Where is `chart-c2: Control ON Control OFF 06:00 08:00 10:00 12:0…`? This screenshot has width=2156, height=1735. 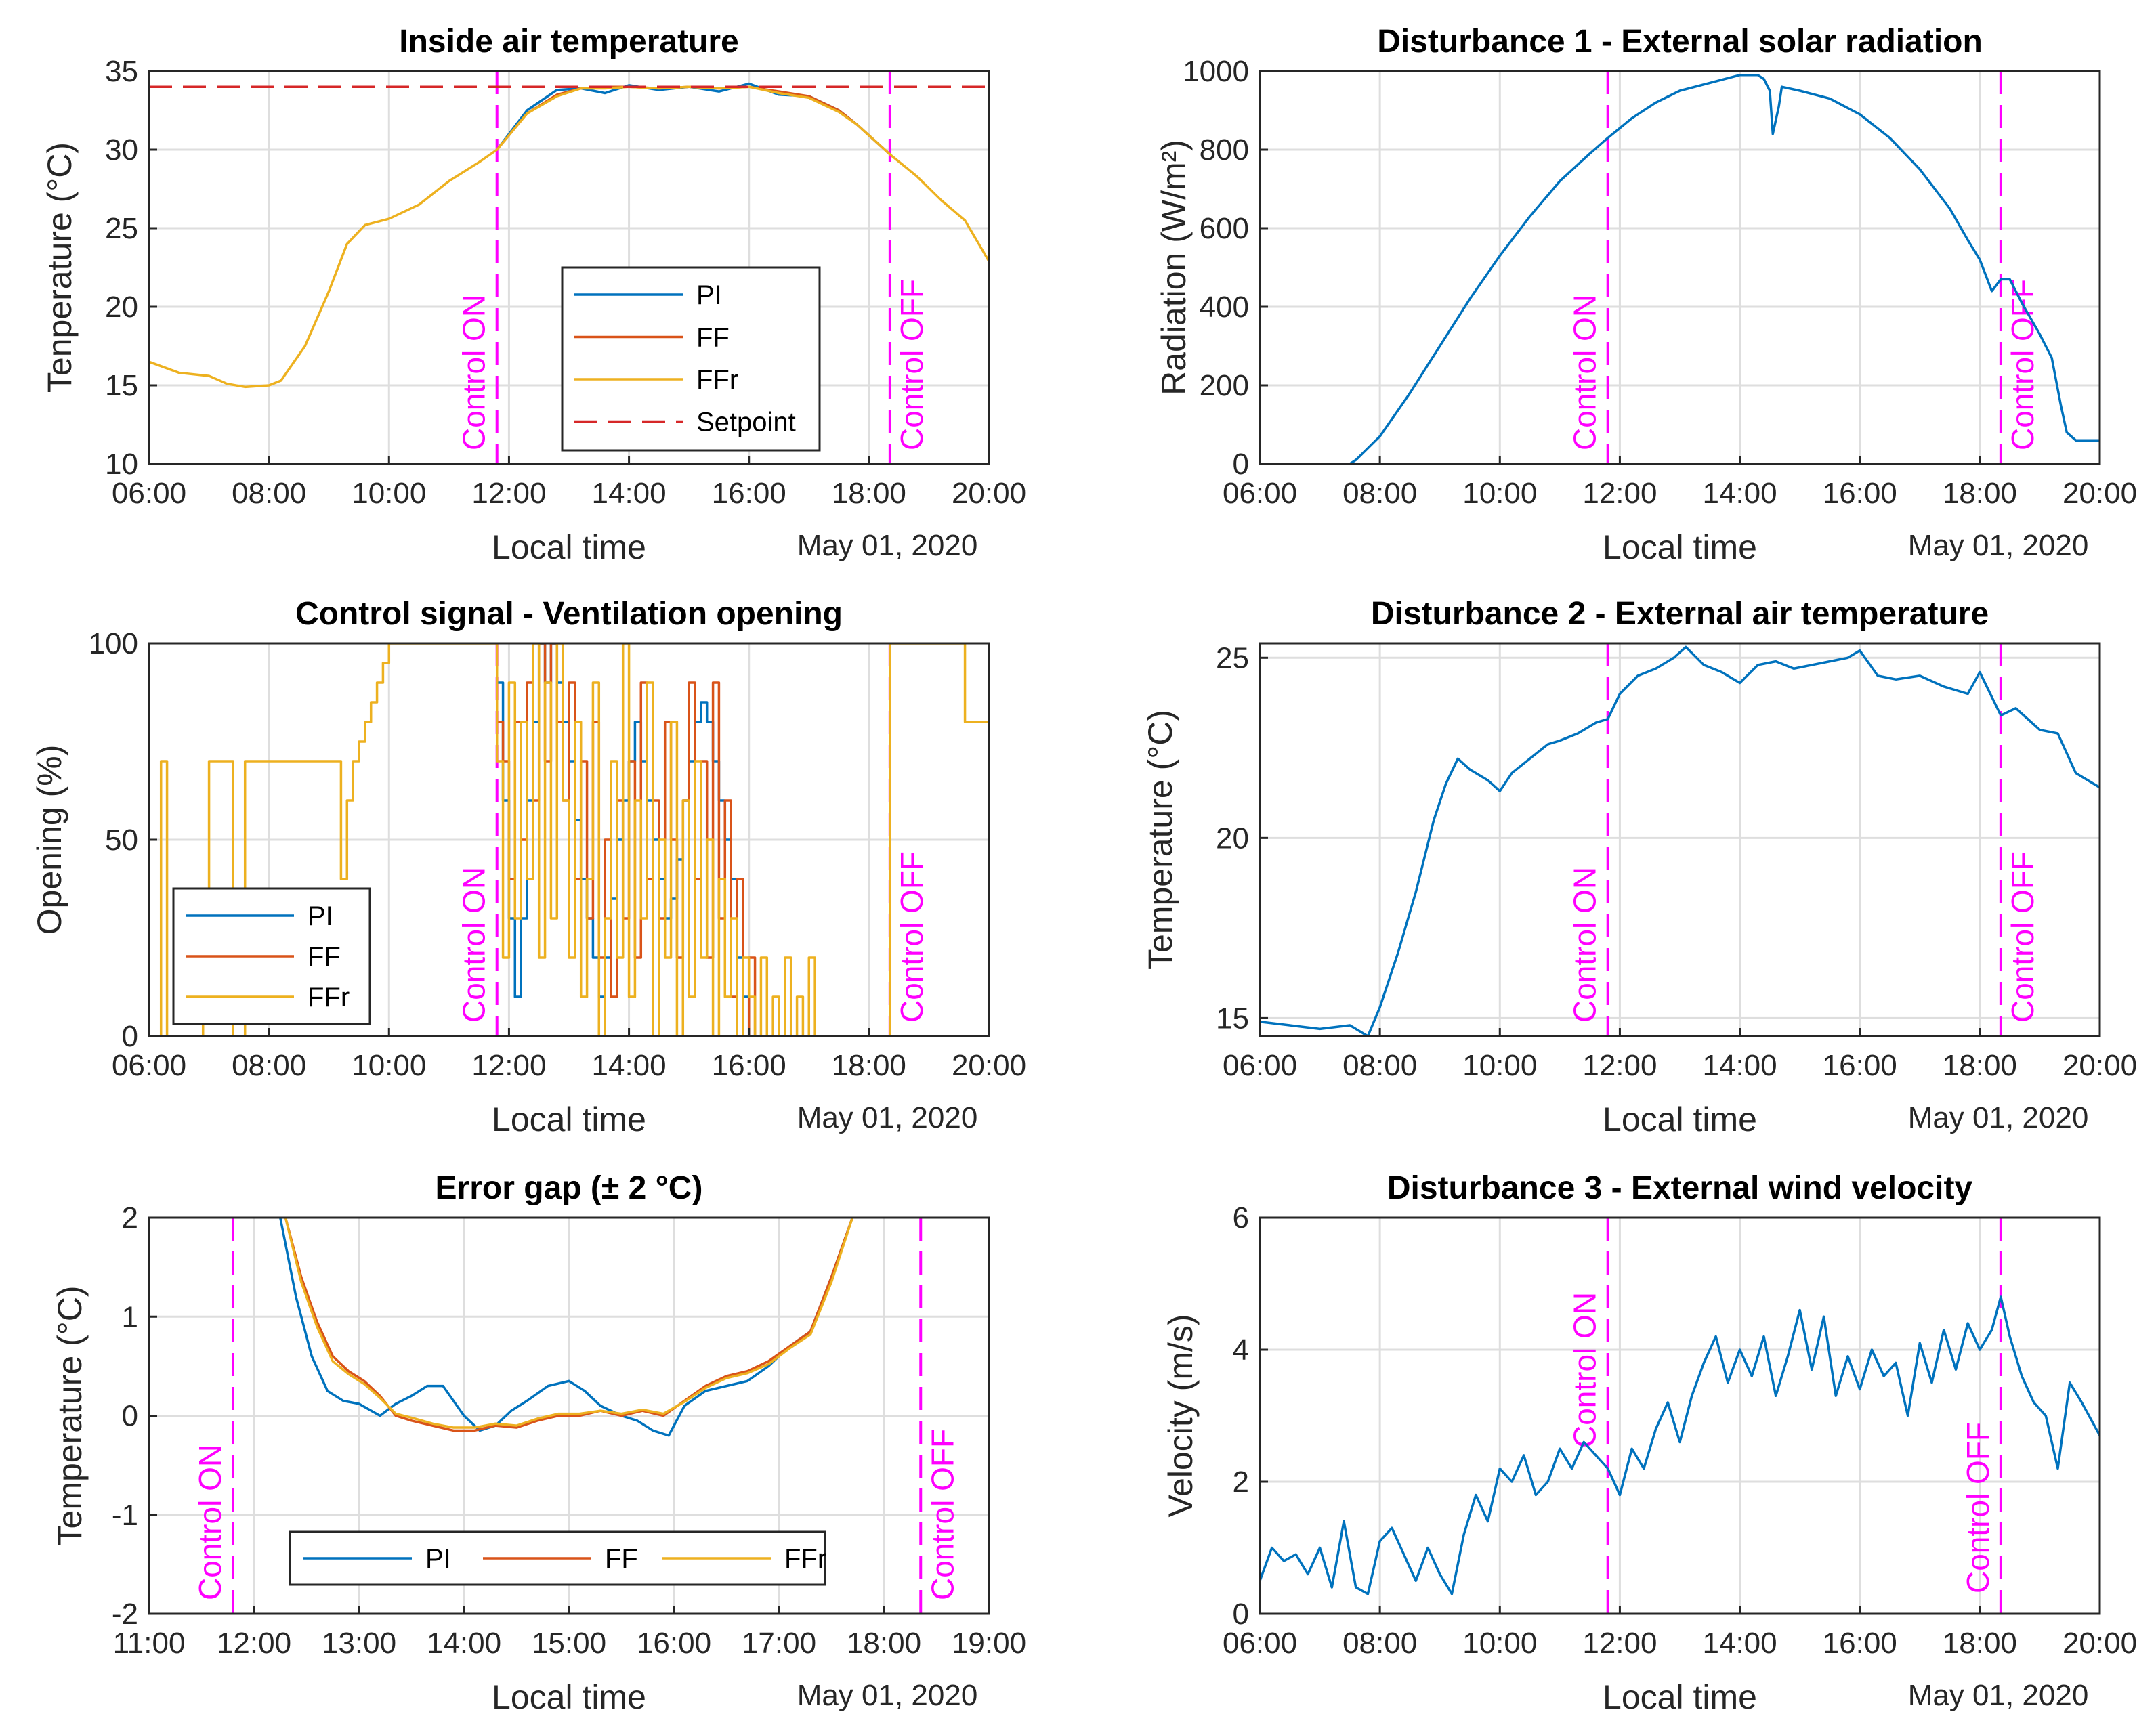 chart-c2: Control ON Control OFF 06:00 08:00 10:00 12:0… is located at coordinates (1646, 295).